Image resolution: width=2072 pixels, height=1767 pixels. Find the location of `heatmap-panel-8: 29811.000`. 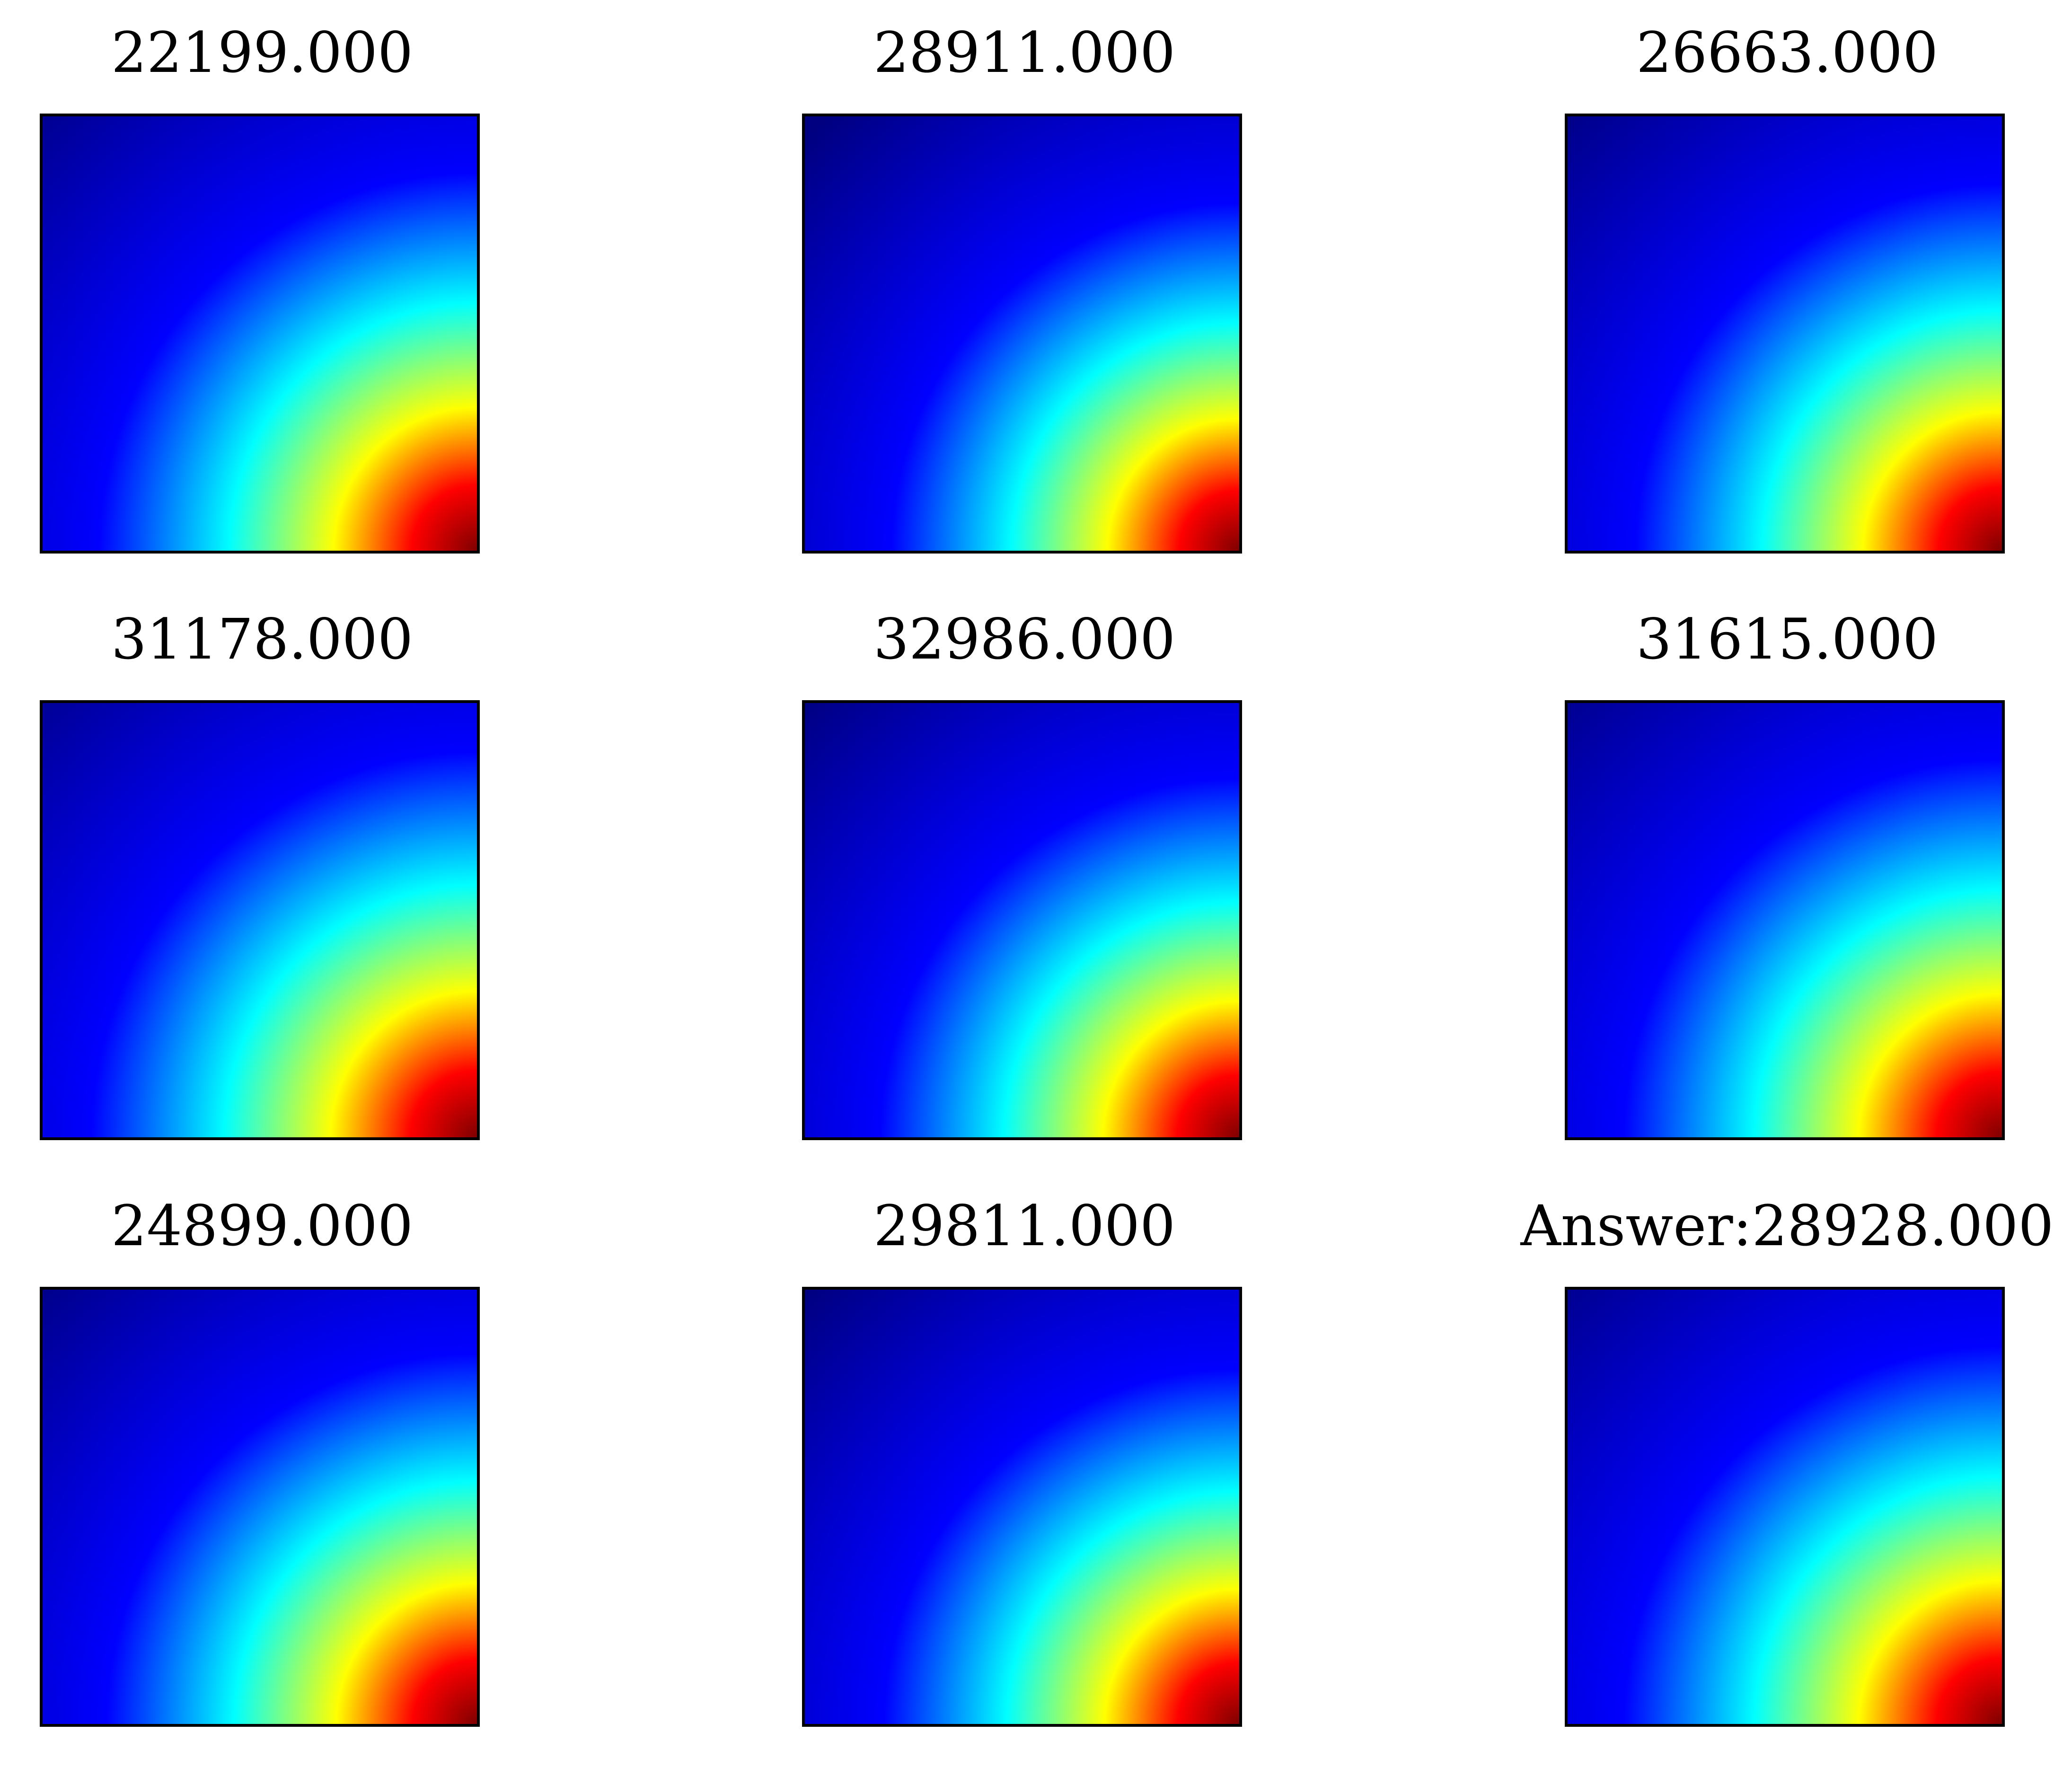

heatmap-panel-8: 29811.000 is located at coordinates (1024, 1450).